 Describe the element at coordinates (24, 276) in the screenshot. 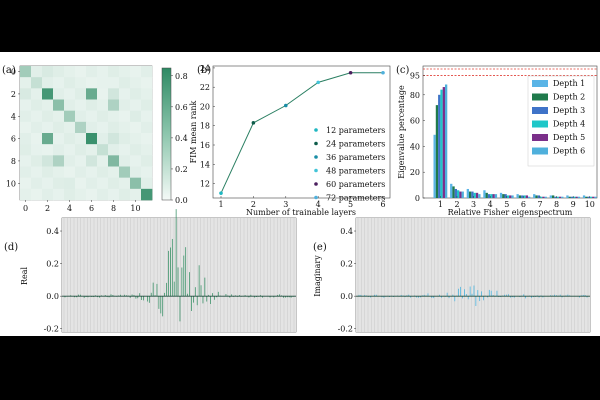

I see `real-ylabel: Real` at that location.